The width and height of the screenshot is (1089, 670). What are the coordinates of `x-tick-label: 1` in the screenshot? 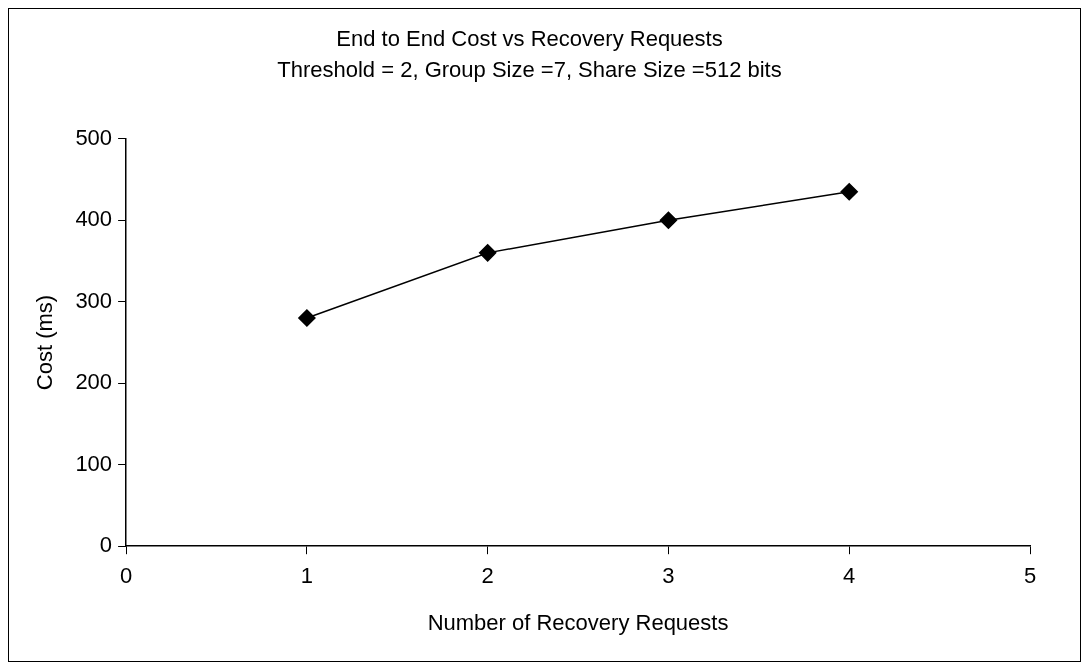 It's located at (307, 576).